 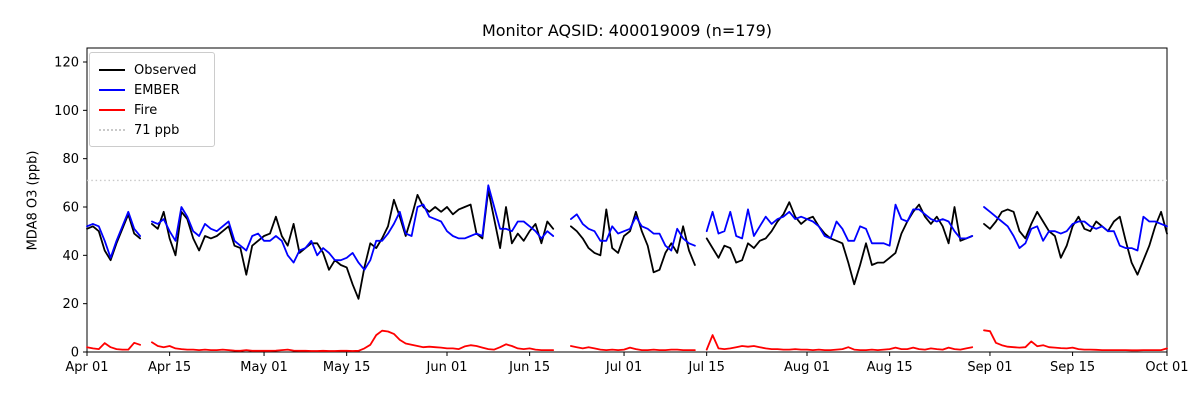 I want to click on y-tick-label: 20, so click(x=70, y=304).